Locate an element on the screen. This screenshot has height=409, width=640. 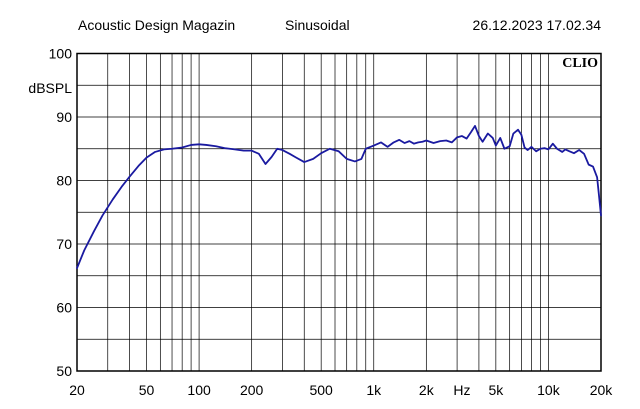
y-tick-label: 70 is located at coordinates (64, 244).